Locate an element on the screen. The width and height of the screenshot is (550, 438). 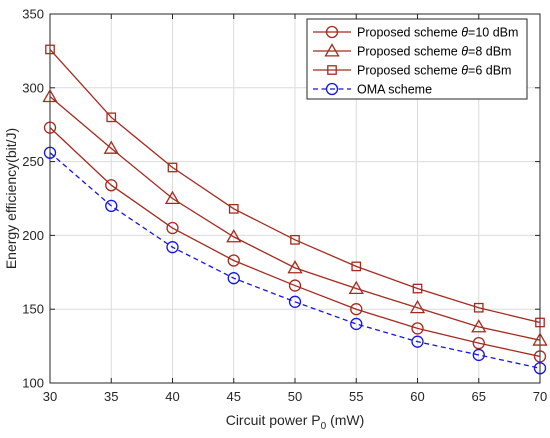
x-tick-label: 60 is located at coordinates (417, 396).